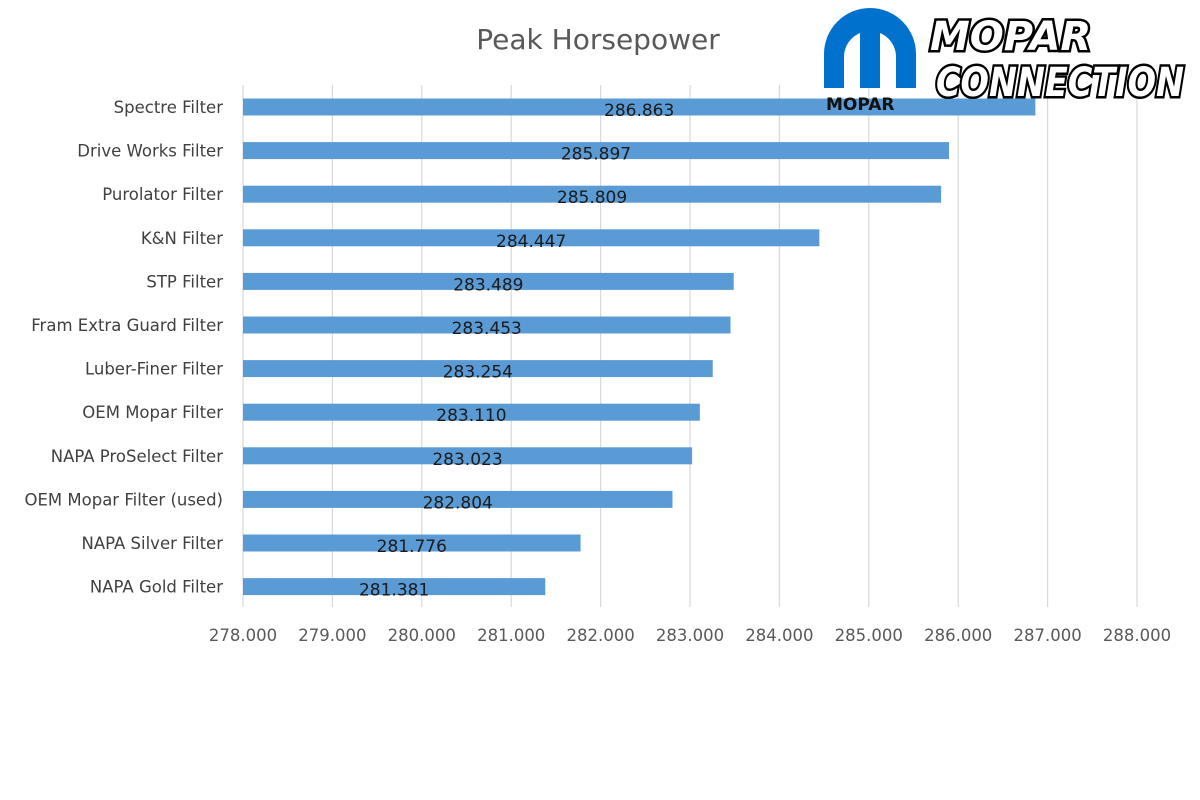 The width and height of the screenshot is (1200, 800). Describe the element at coordinates (779, 635) in the screenshot. I see `x-tick-label: 284.000` at that location.